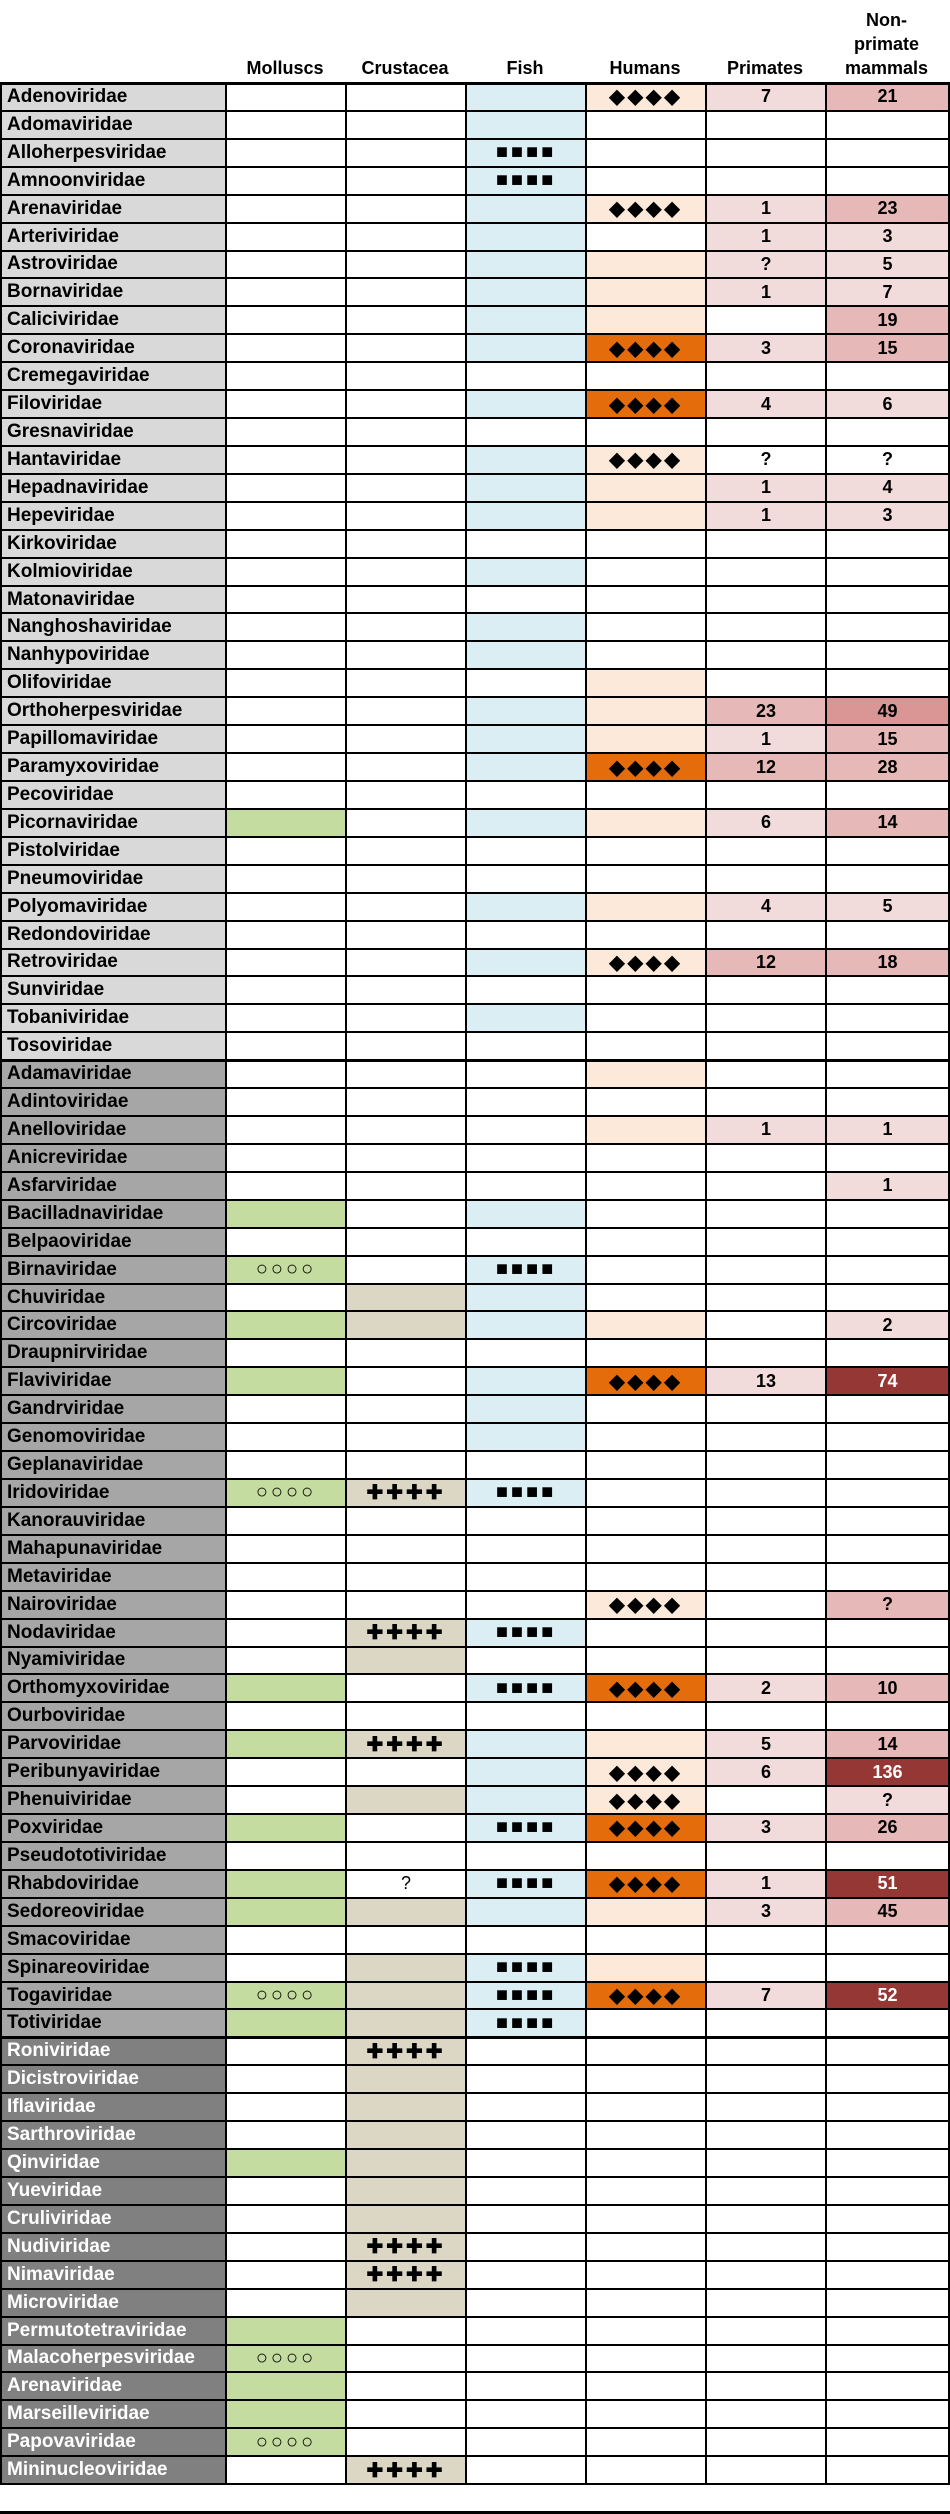 The height and width of the screenshot is (2514, 950). Describe the element at coordinates (112, 2387) in the screenshot. I see `family-name: Arenaviridae` at that location.